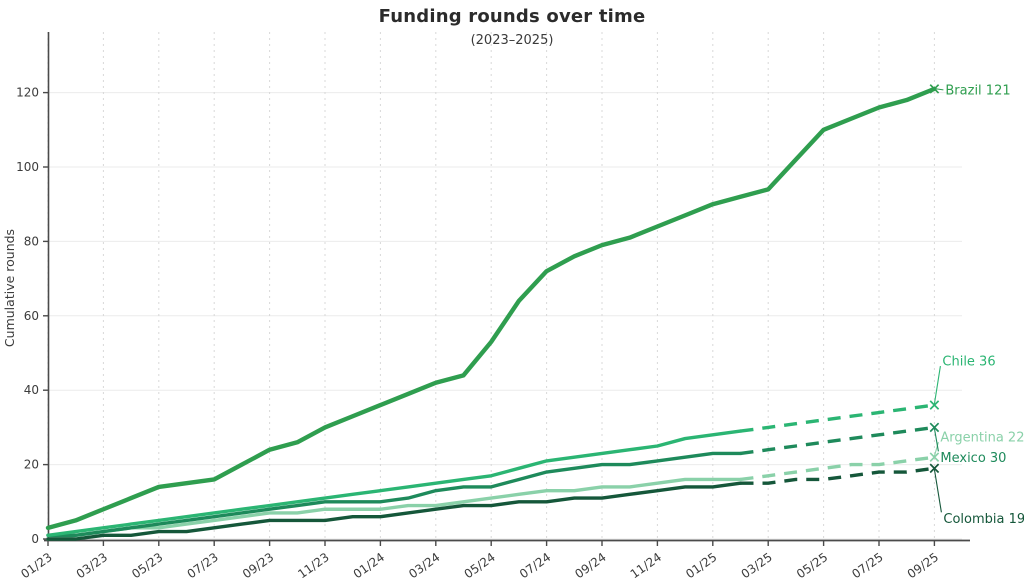 Image resolution: width=1024 pixels, height=584 pixels. What do you see at coordinates (977, 90) in the screenshot?
I see `series-end-label-brazil: Brazil 121` at bounding box center [977, 90].